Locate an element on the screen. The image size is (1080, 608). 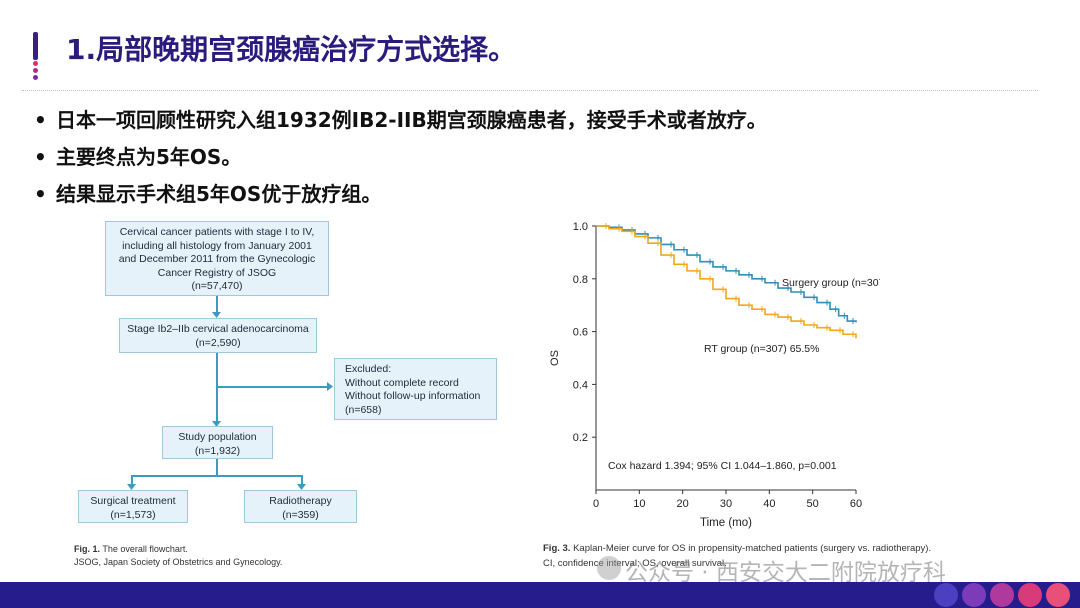
footer-bar is located at coordinates (540, 595).